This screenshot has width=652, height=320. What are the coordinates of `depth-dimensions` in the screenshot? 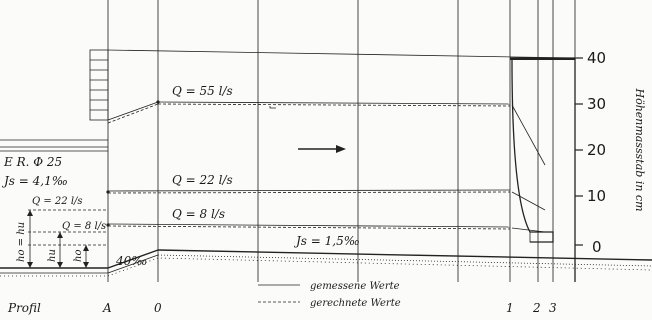 It's located at (58, 239).